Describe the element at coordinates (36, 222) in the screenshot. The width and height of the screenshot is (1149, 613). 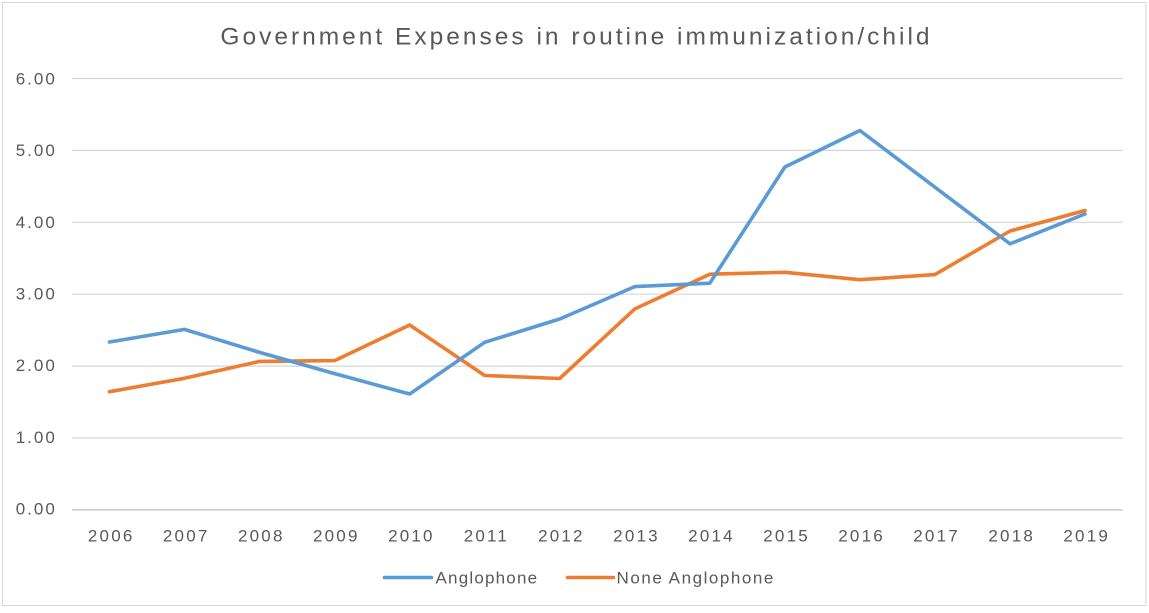
I see `svg-text: 4.00` at that location.